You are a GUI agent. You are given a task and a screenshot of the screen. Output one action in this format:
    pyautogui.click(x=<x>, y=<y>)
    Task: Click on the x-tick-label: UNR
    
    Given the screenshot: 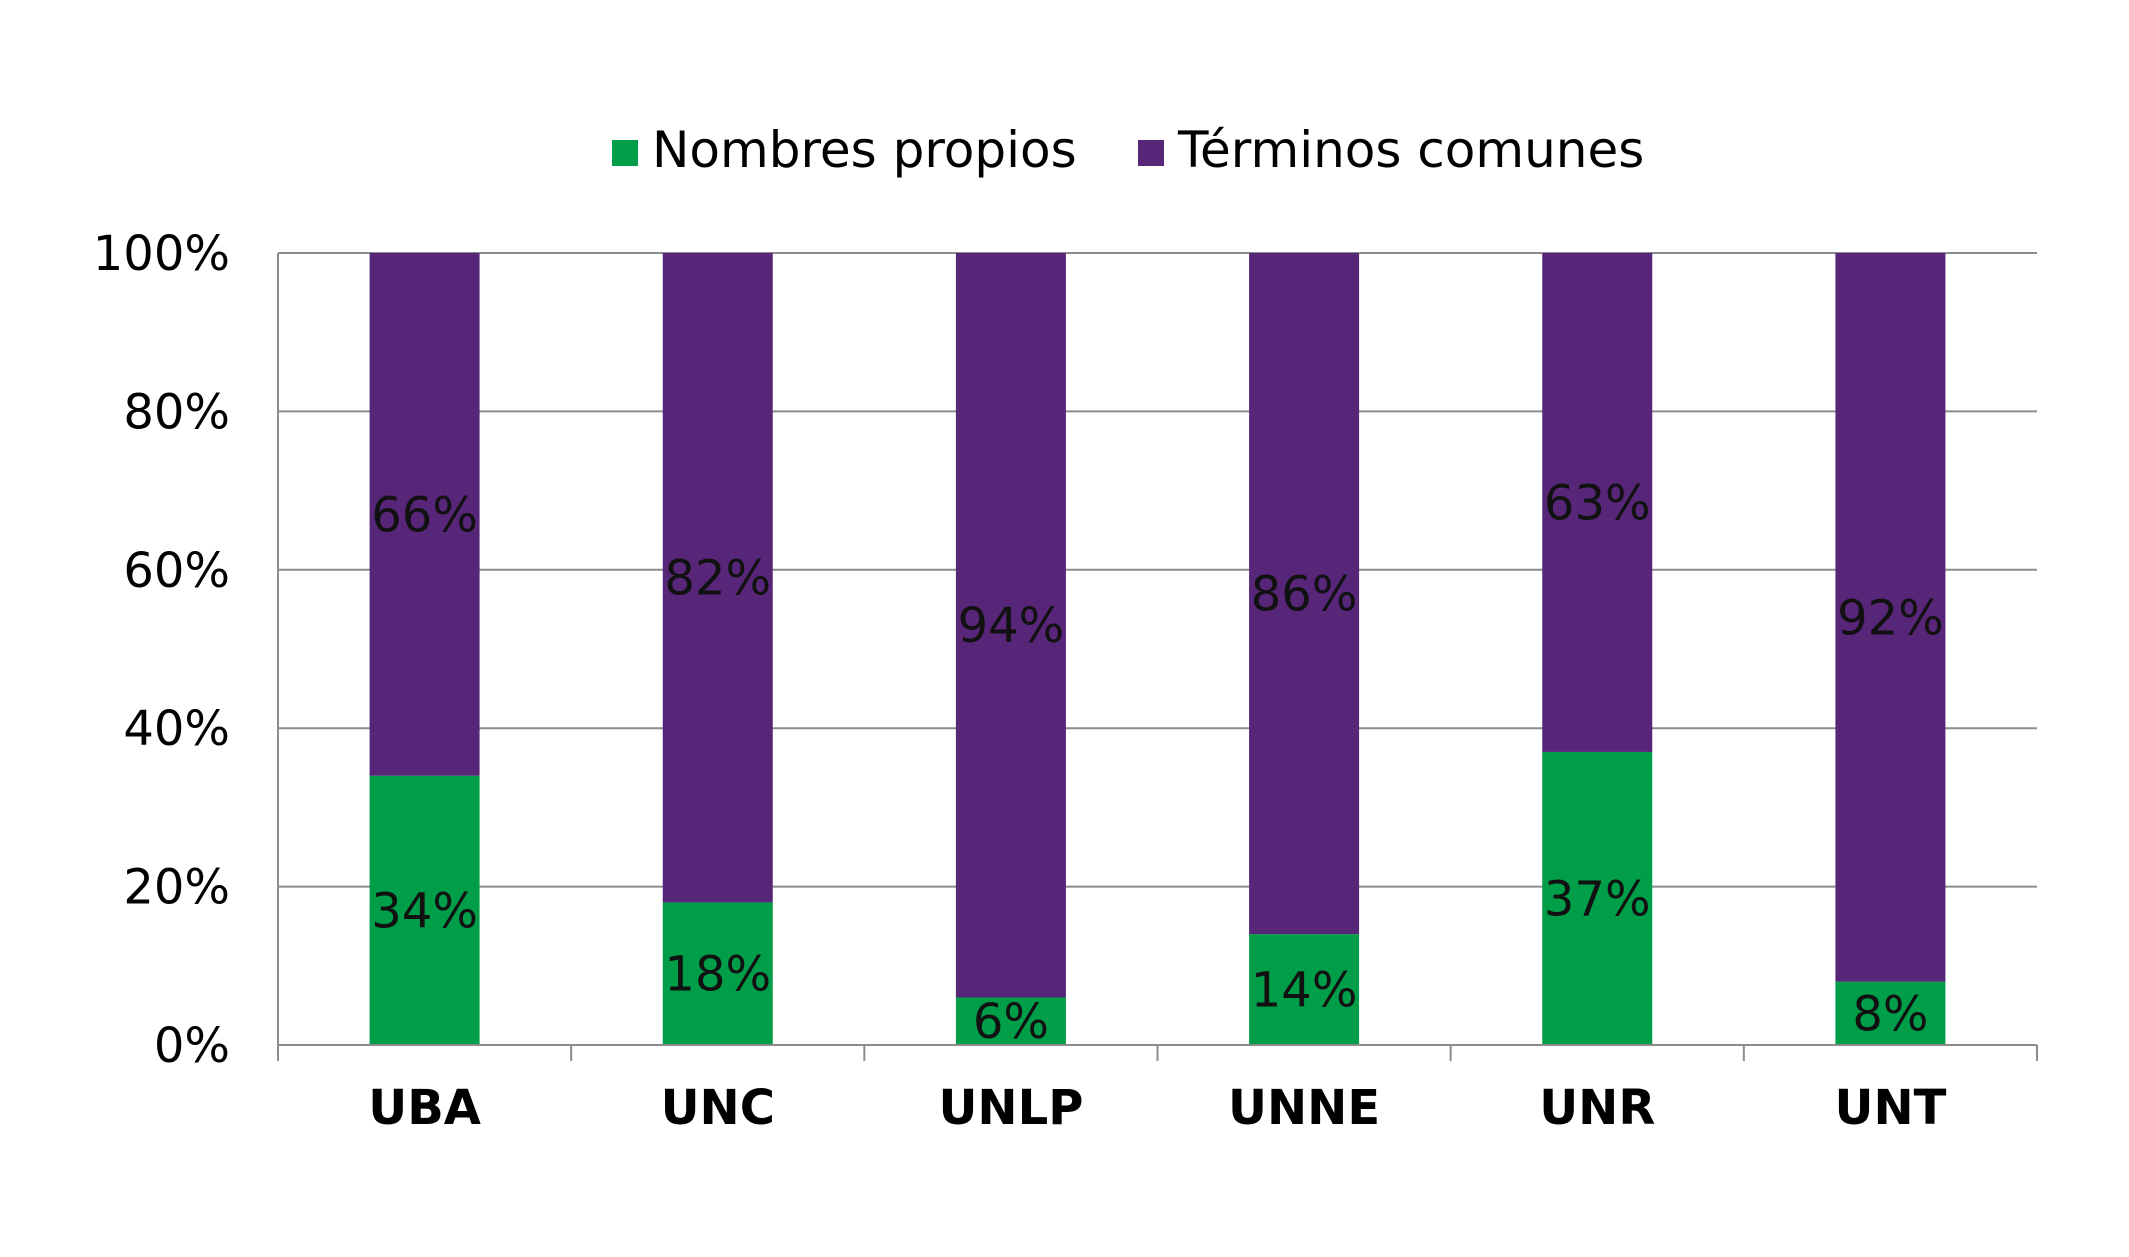 What is the action you would take?
    pyautogui.click(x=1597, y=1108)
    